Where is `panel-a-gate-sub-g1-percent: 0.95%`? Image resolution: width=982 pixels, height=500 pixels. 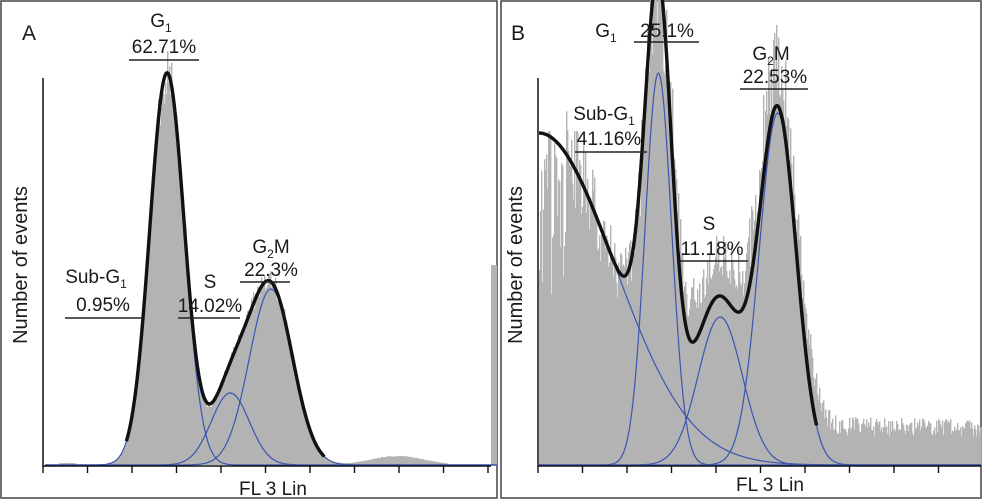
panel-a-gate-sub-g1-percent: 0.95% is located at coordinates (103, 305).